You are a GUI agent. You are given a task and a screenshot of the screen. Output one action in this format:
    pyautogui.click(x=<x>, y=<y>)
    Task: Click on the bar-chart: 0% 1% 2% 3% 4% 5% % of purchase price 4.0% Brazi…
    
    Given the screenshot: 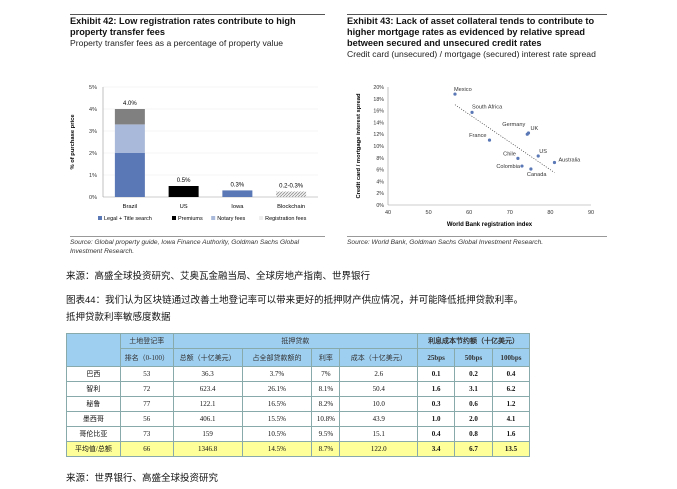 What is the action you would take?
    pyautogui.click(x=194, y=153)
    